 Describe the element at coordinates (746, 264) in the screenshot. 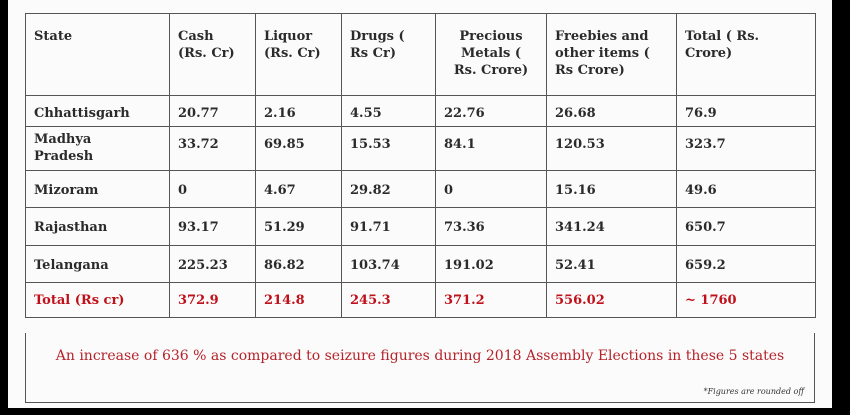

I see `total-cell: 659.2` at that location.